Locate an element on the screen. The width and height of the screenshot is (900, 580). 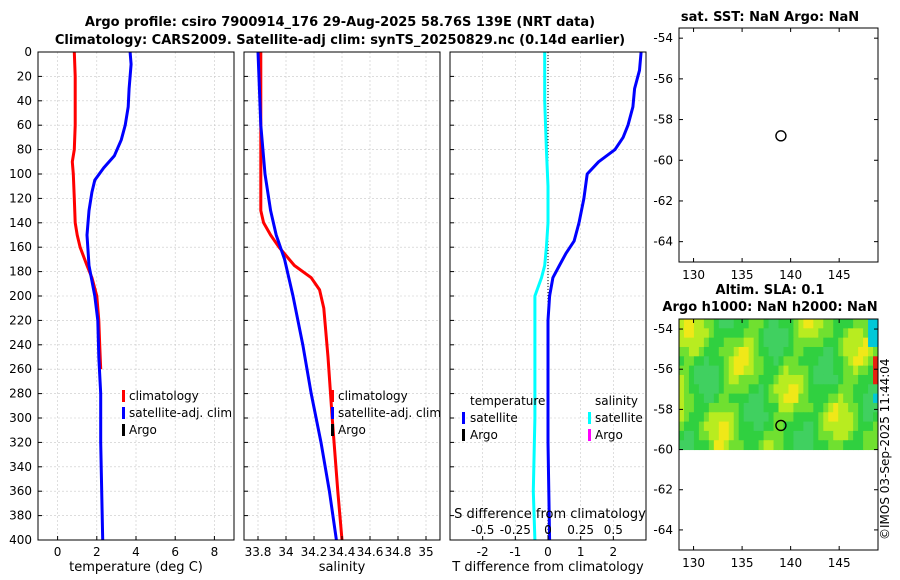
temp-legend-label: climatology is located at coordinates (164, 396).